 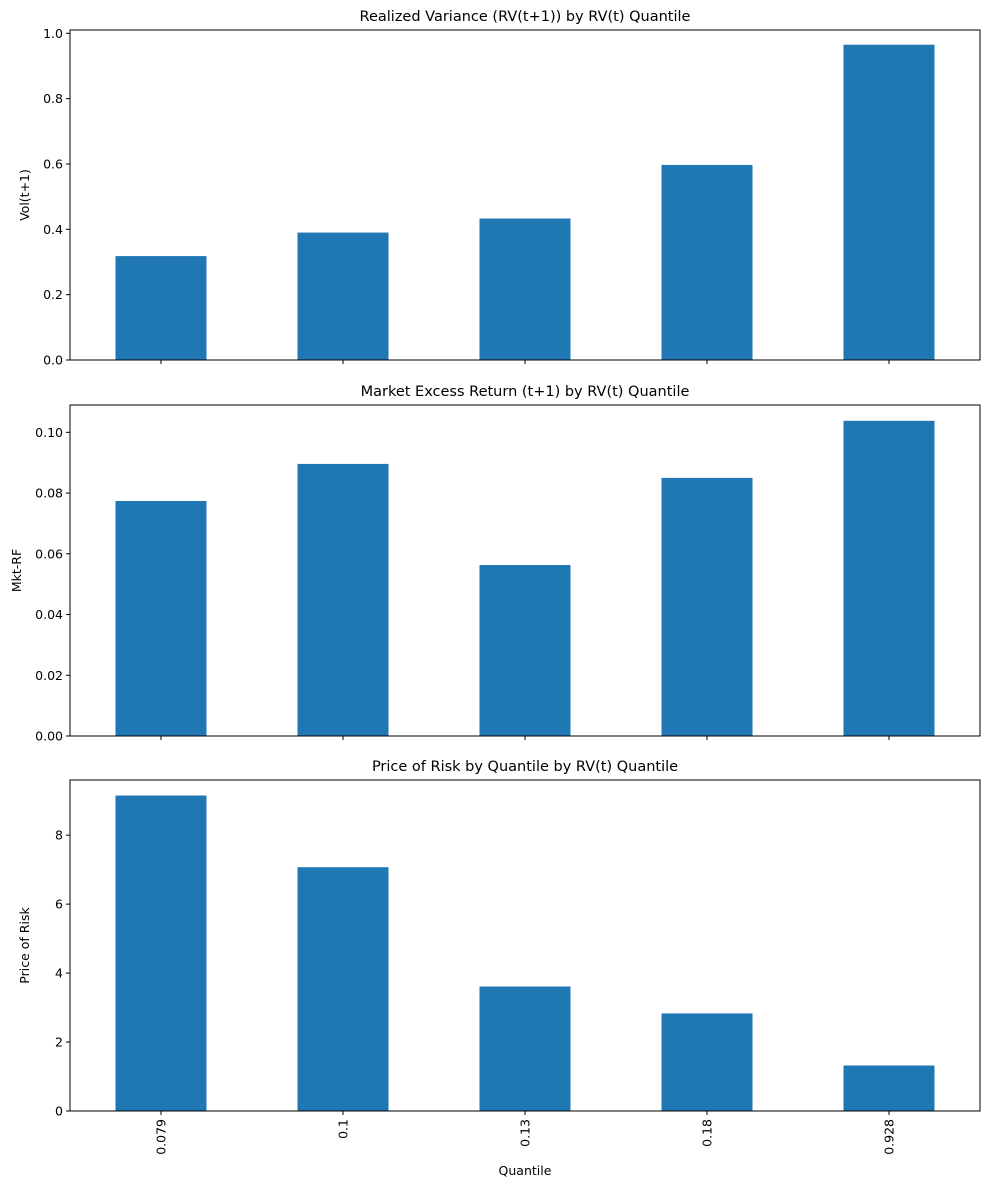 I want to click on panel3-xtick-label-4: 0.18, so click(x=707, y=1133).